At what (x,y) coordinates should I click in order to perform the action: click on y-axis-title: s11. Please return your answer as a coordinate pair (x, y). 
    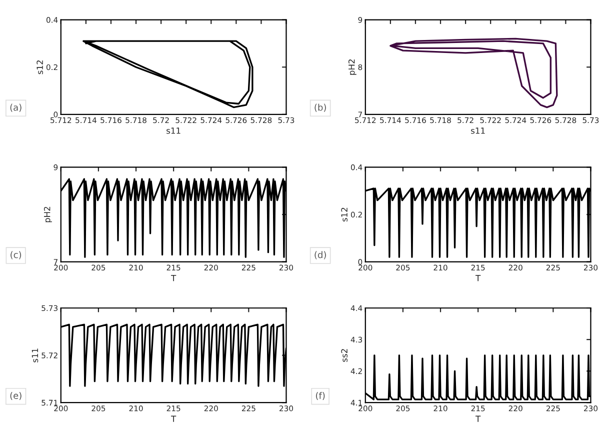
    Looking at the image, I should click on (35, 355).